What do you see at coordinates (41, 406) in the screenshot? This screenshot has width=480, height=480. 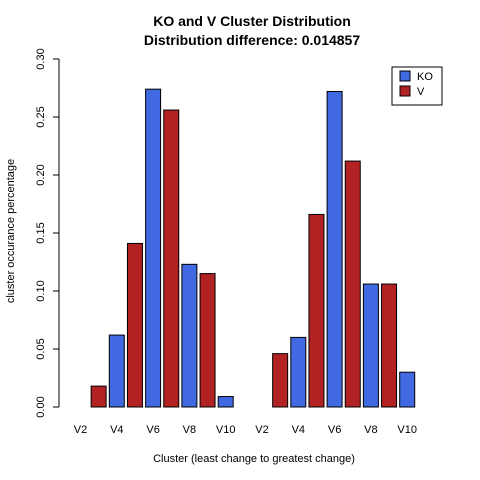 I see `y-tick-label: 0.00` at bounding box center [41, 406].